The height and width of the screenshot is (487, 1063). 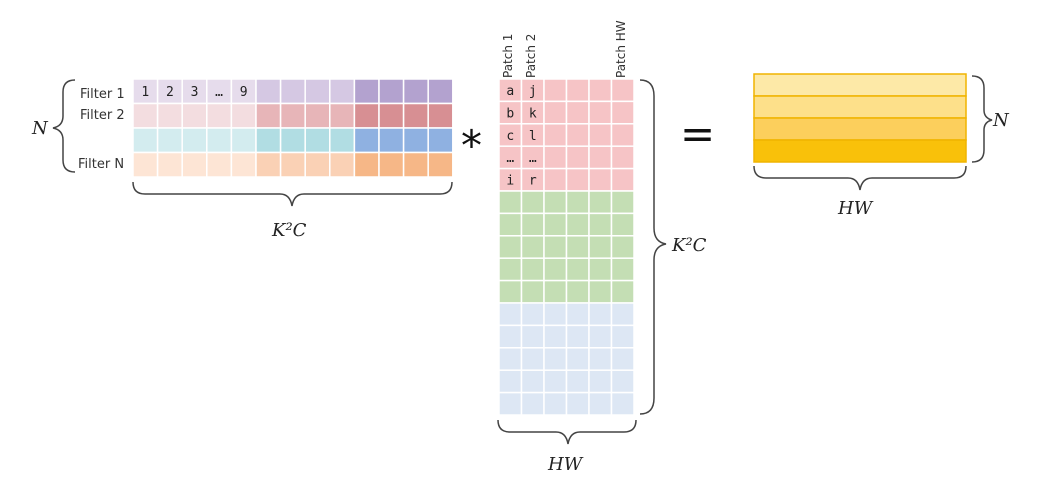 What do you see at coordinates (471, 145) in the screenshot?
I see `multiply-operator: *` at bounding box center [471, 145].